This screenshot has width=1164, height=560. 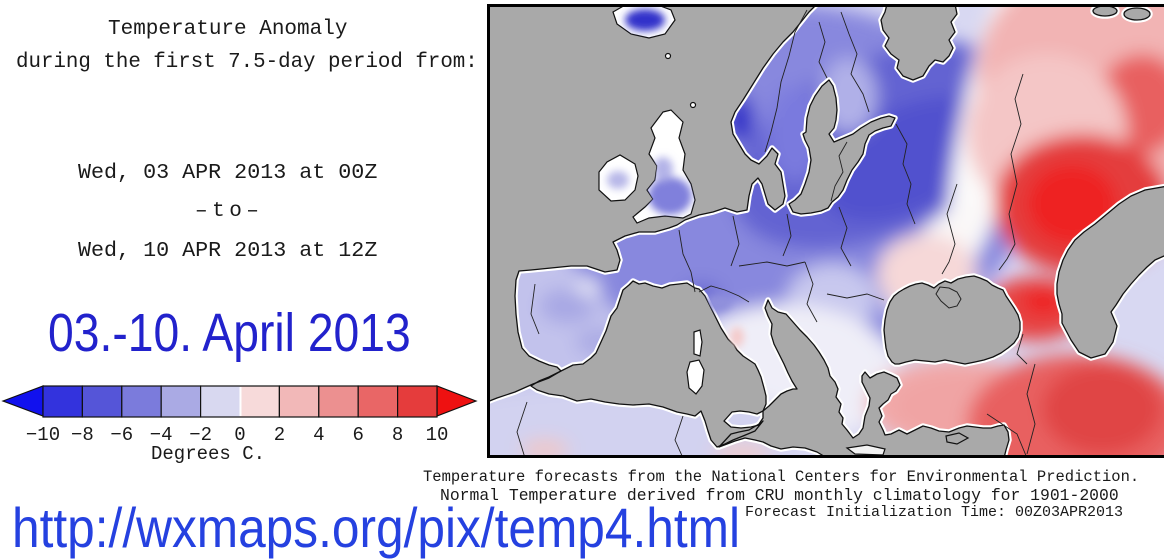 I want to click on svg-text: 2, so click(x=279, y=435).